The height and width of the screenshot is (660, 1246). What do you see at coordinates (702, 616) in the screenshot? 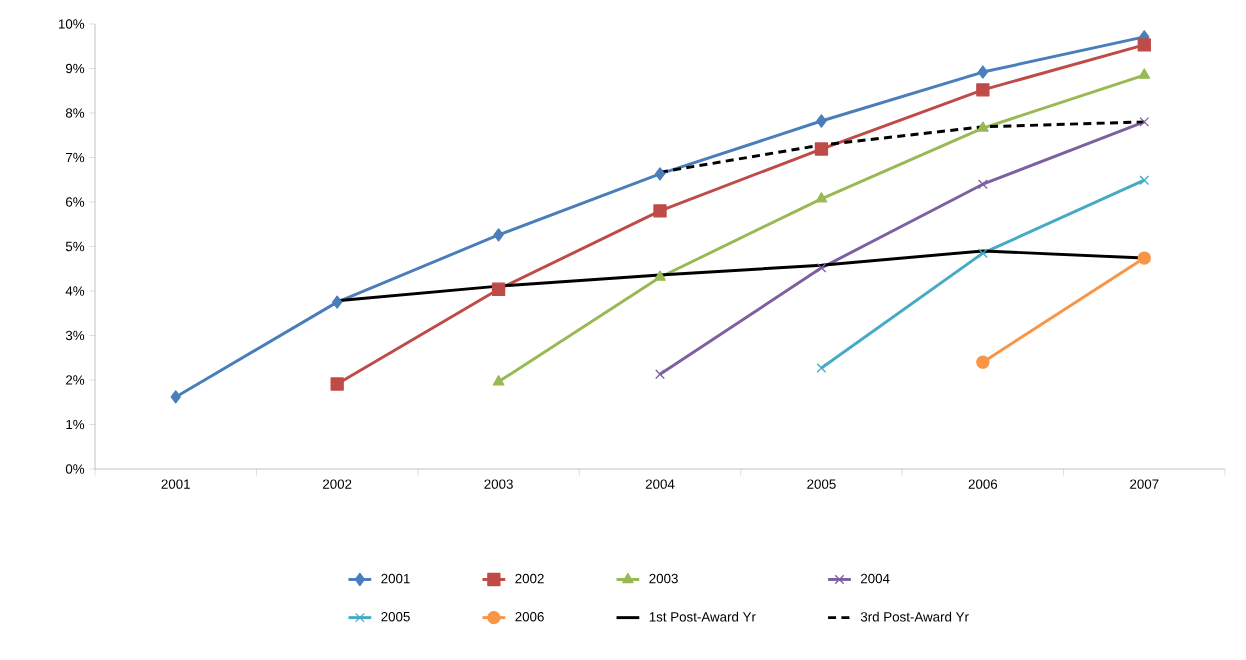
I see `legend-label: 1st Post-Award Yr` at bounding box center [702, 616].